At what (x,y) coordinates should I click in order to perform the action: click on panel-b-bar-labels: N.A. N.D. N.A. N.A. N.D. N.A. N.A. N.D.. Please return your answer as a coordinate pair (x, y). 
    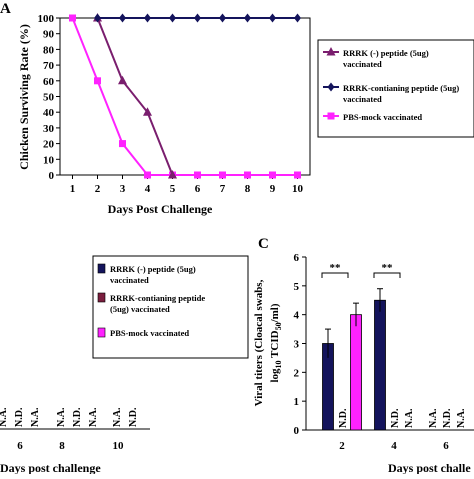
    Looking at the image, I should click on (69, 417).